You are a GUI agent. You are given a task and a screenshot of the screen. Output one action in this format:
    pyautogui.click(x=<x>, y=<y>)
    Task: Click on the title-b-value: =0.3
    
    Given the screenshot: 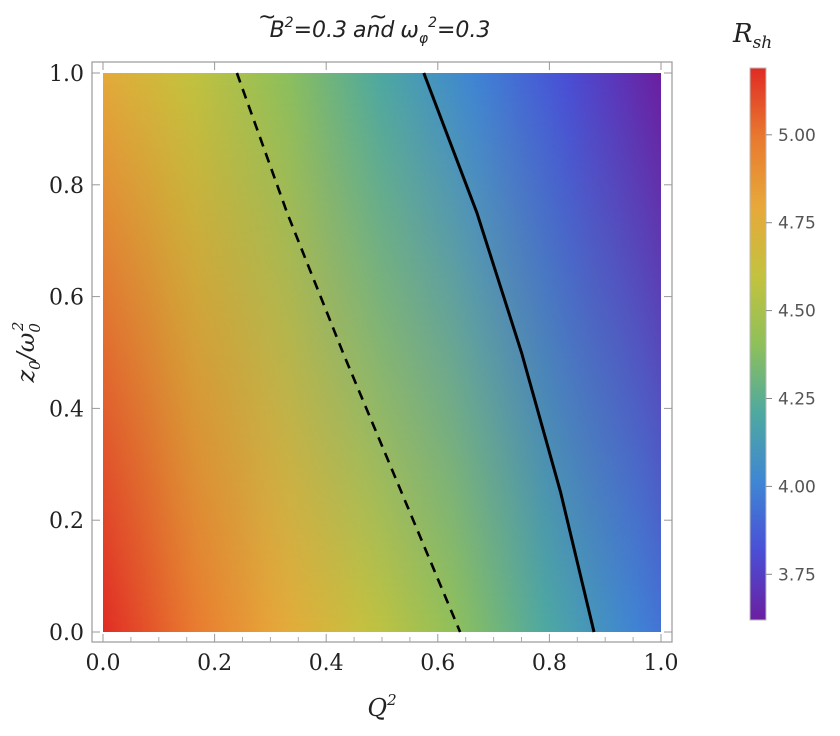 What is the action you would take?
    pyautogui.click(x=320, y=30)
    